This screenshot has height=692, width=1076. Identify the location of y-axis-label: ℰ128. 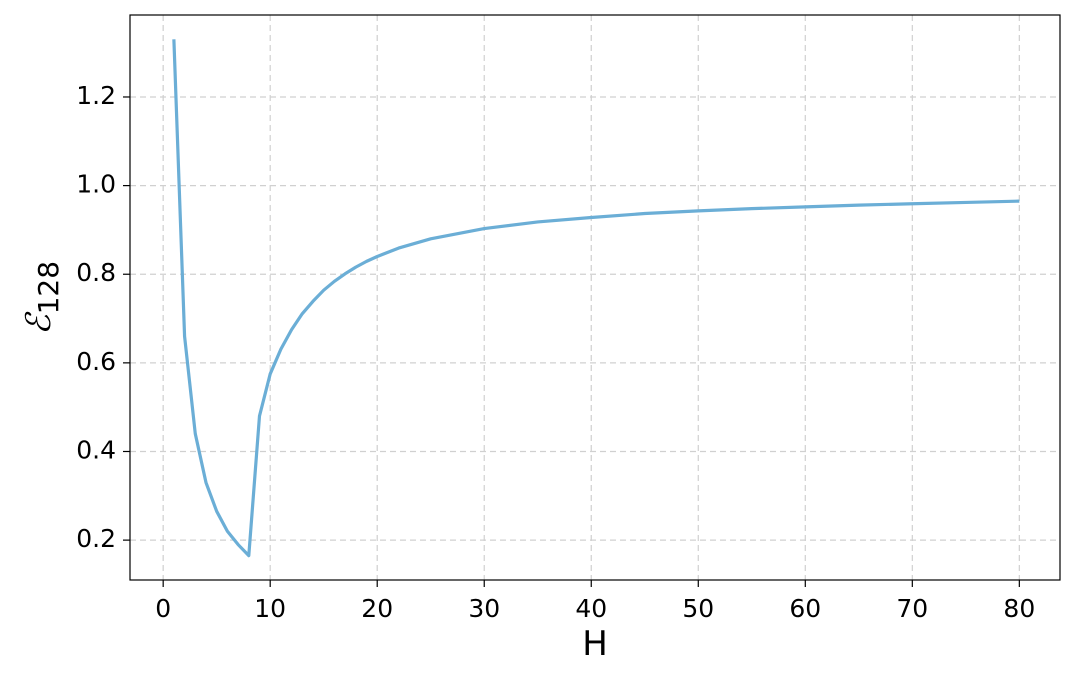
(42, 298).